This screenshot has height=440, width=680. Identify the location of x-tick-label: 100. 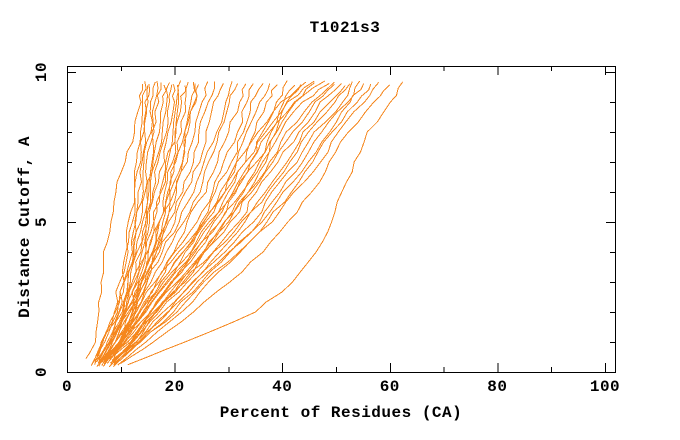
(605, 387).